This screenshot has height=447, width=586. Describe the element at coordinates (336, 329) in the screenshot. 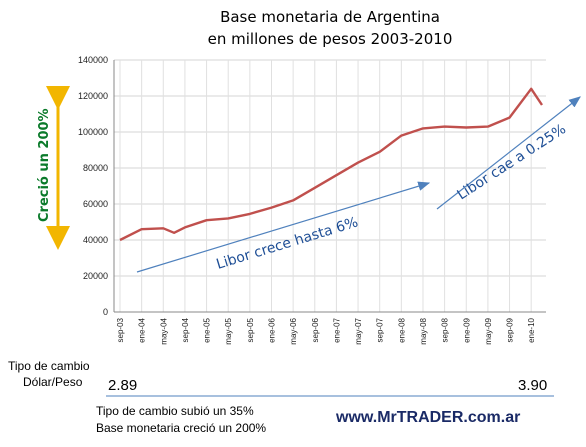

I see `x-tick-label: ene-07` at that location.